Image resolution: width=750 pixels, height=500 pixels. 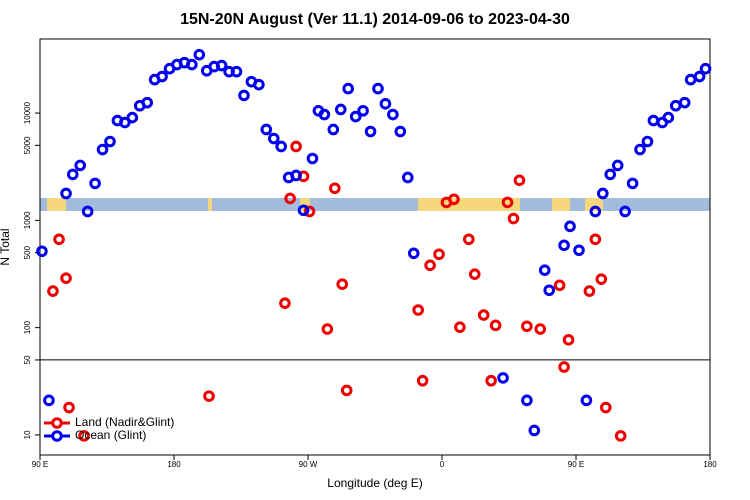 What do you see at coordinates (27, 327) in the screenshot?
I see `y-tick-label: 100` at bounding box center [27, 327].